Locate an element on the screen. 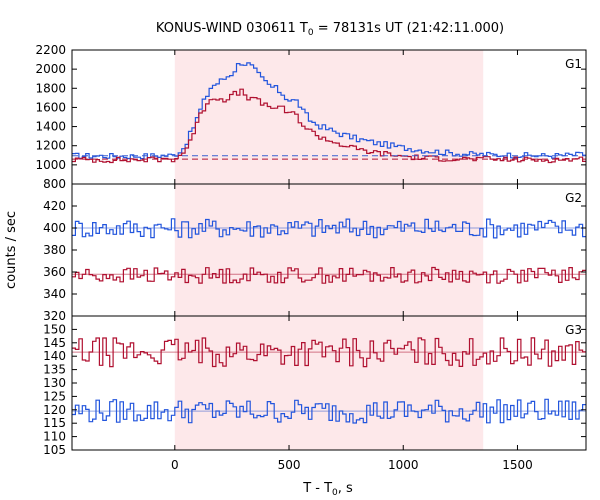 This screenshot has width=600, height=500. x-tick-label: 1500 is located at coordinates (517, 465).